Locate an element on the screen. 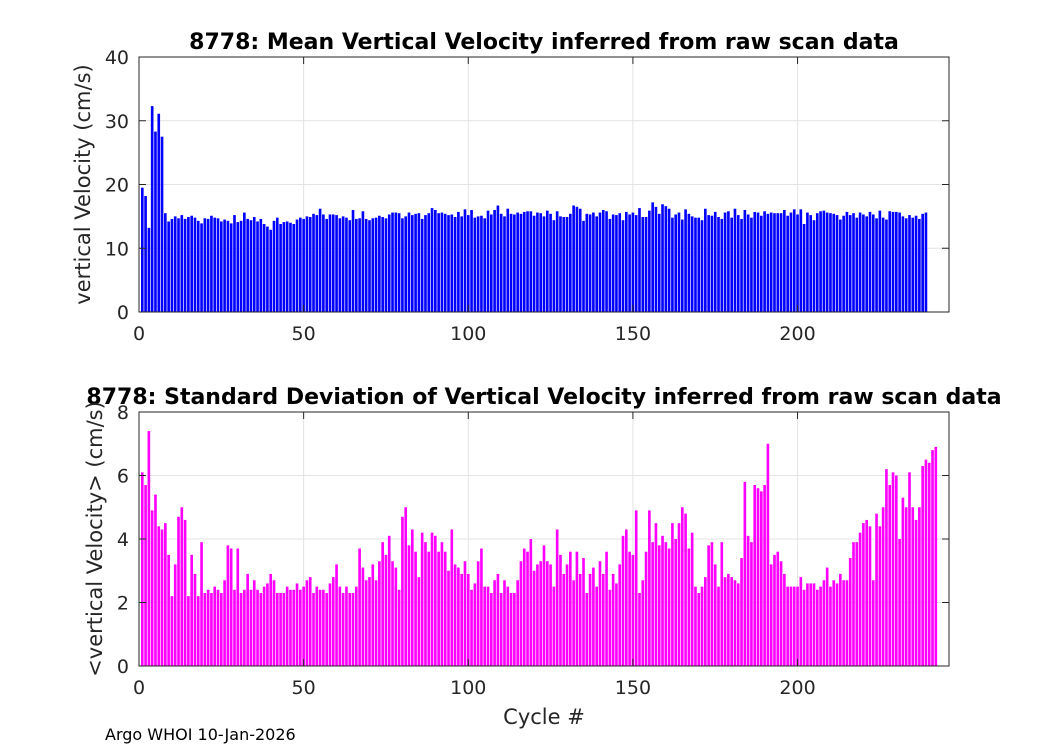  std-velocity-ytick-label: 6 is located at coordinates (123, 477).